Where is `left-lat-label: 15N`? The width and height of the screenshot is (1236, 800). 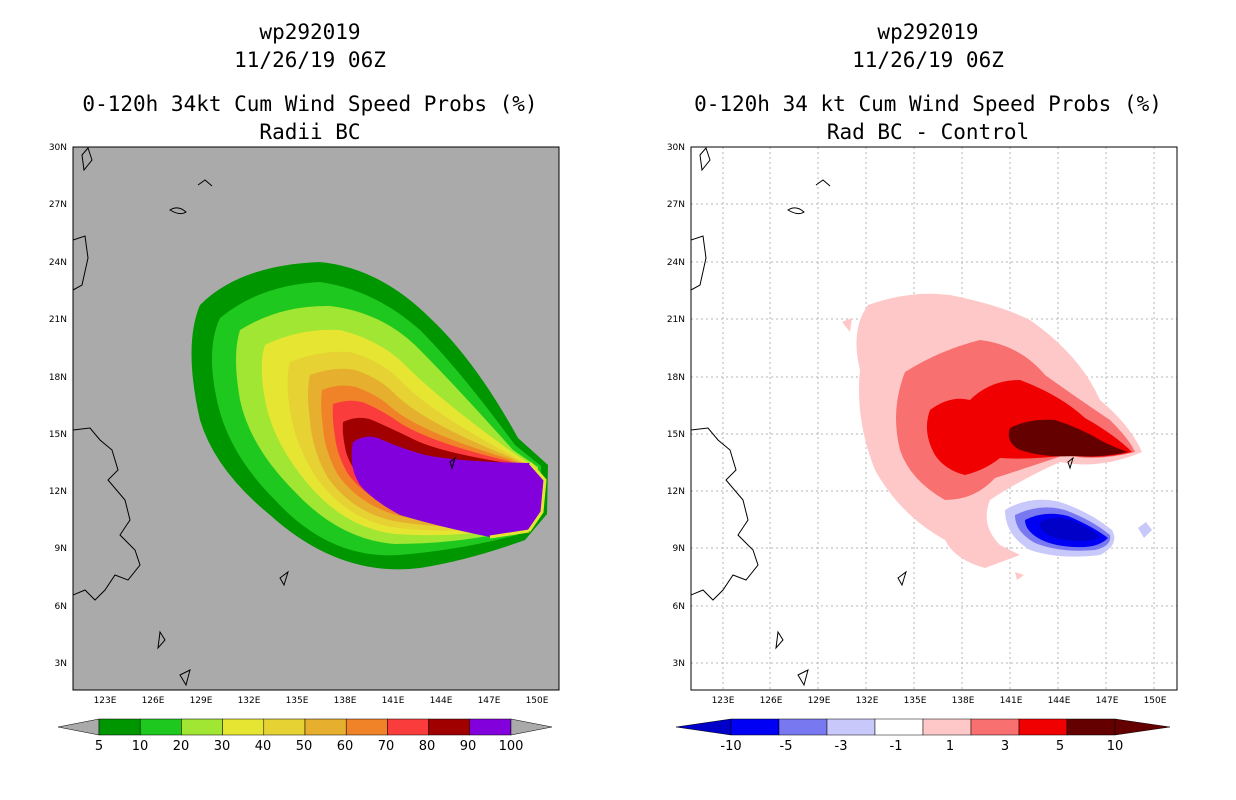 left-lat-label: 15N is located at coordinates (58, 435).